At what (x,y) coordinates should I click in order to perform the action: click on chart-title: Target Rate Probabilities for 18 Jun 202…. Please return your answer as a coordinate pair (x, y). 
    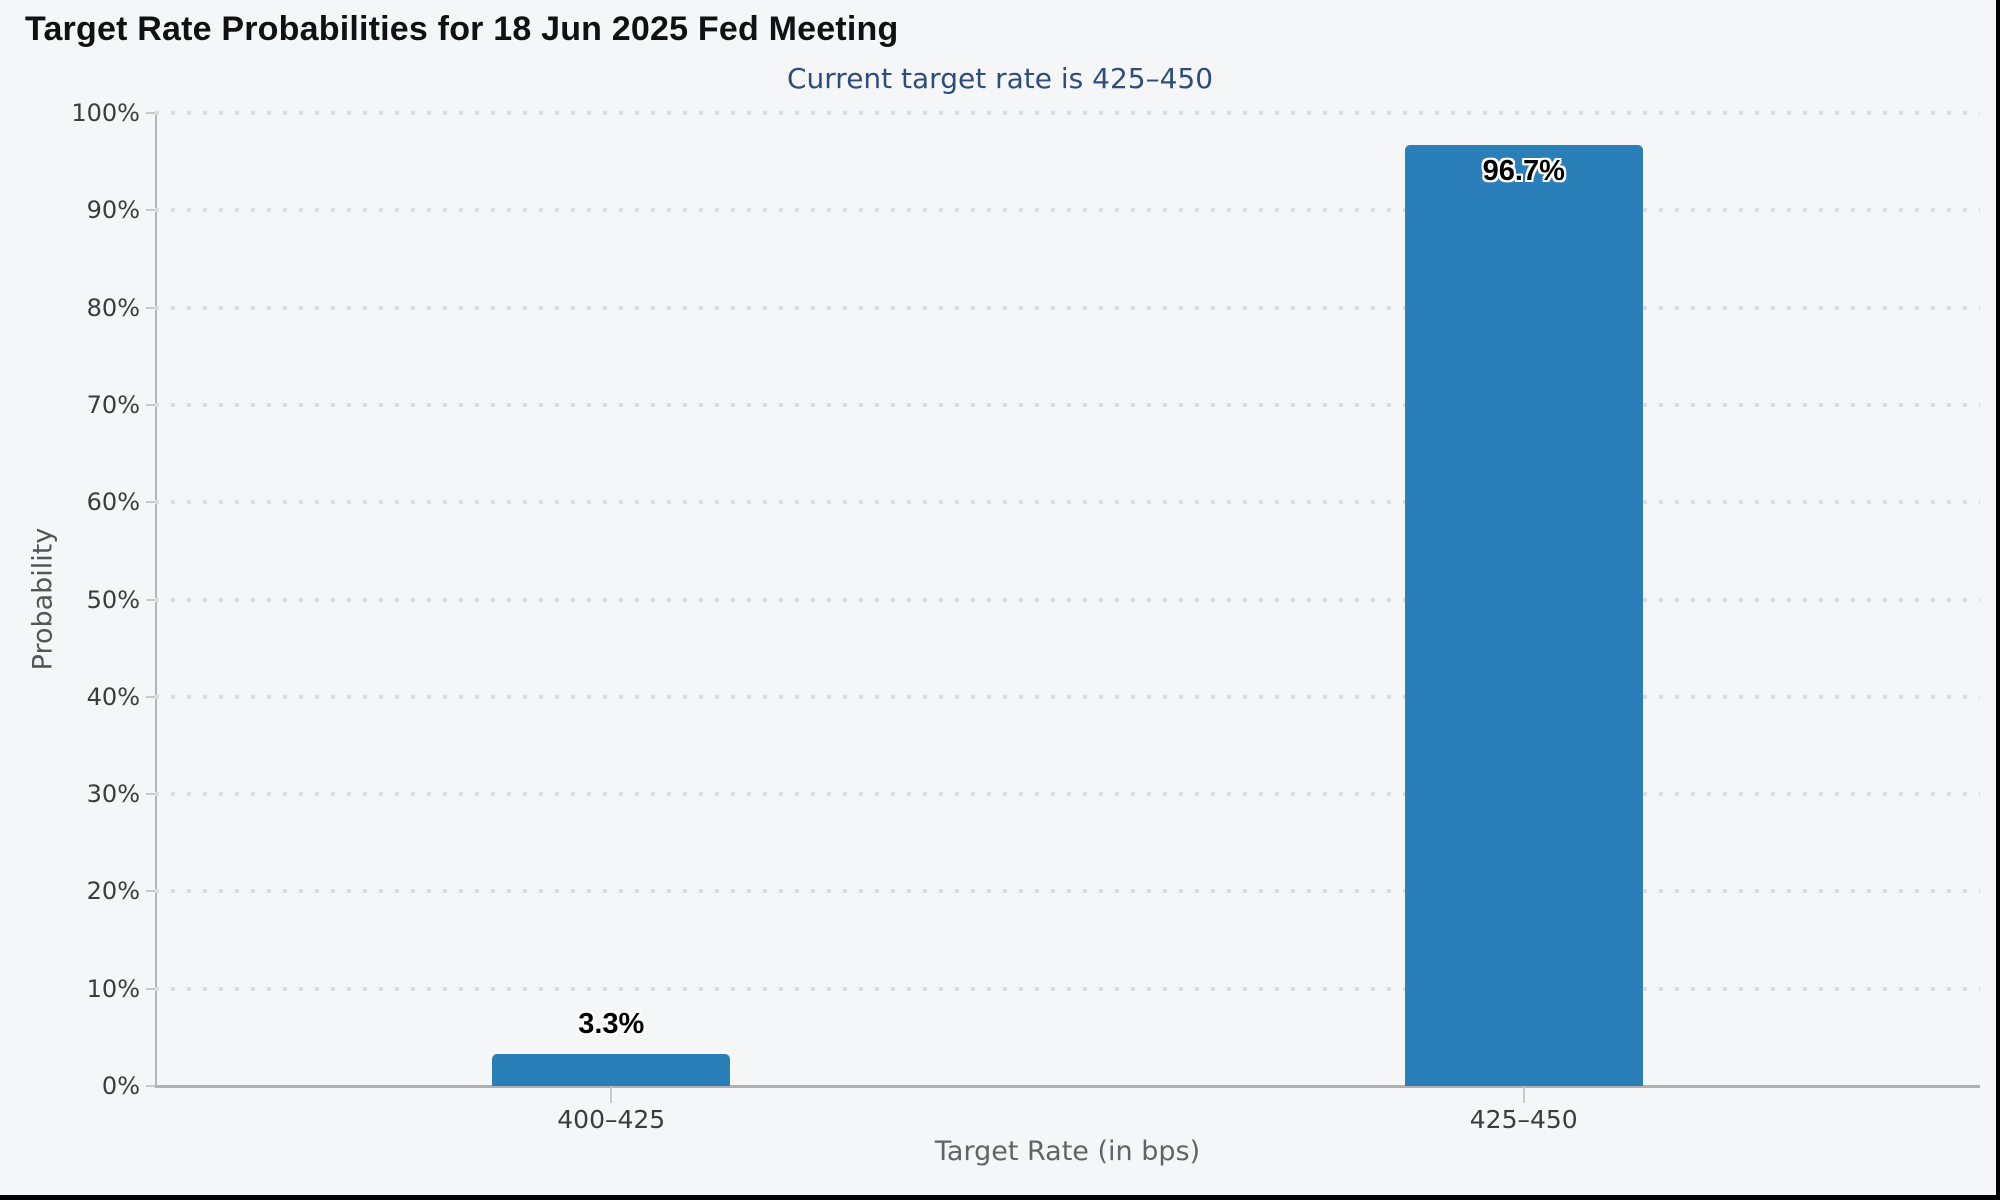
    Looking at the image, I should click on (462, 29).